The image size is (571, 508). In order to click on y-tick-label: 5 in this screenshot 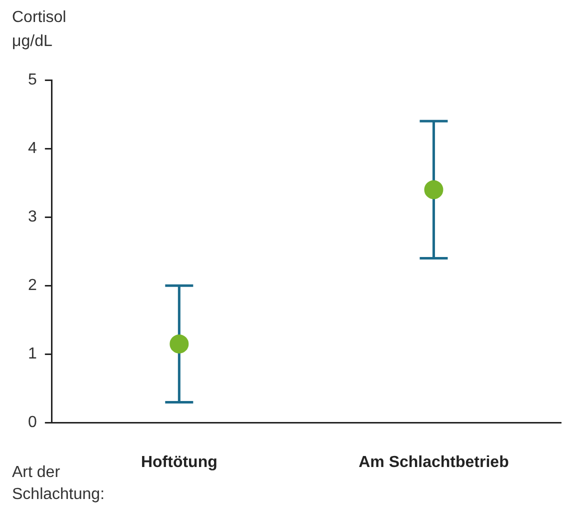, I will do `click(32, 79)`.